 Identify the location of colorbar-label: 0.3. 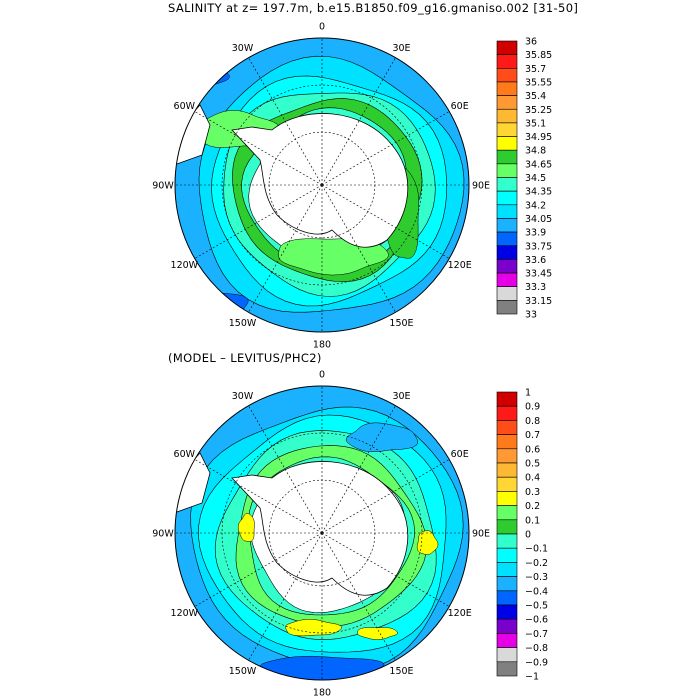
(532, 492).